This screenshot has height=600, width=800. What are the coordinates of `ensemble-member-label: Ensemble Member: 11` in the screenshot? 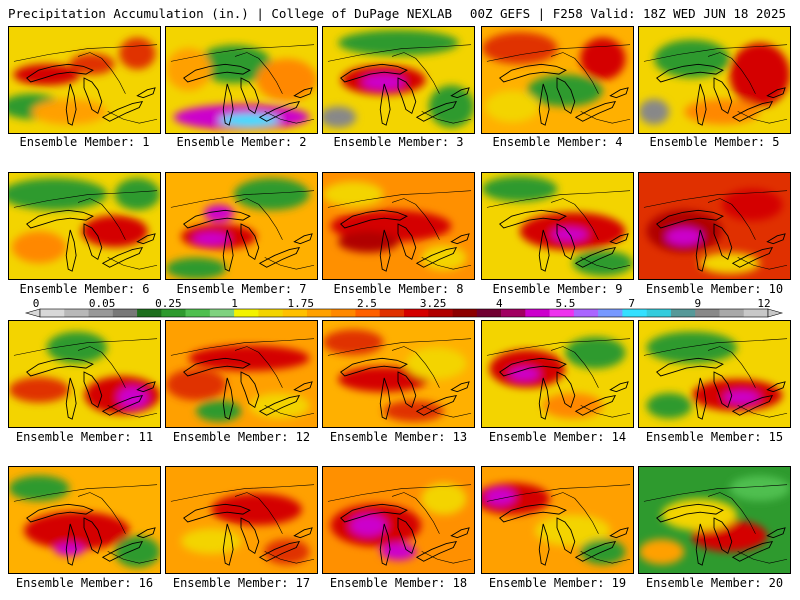 It's located at (84, 437).